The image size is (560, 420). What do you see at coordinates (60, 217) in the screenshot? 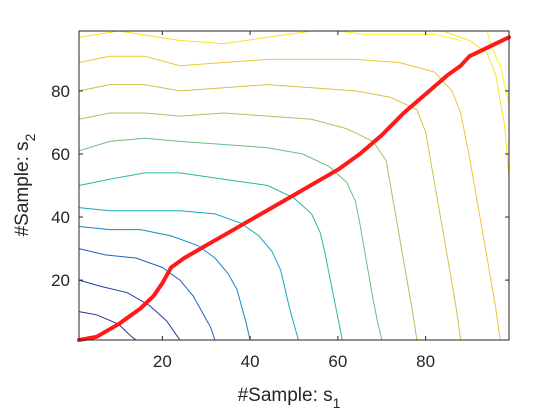
I see `y-tick-label: 40` at bounding box center [60, 217].